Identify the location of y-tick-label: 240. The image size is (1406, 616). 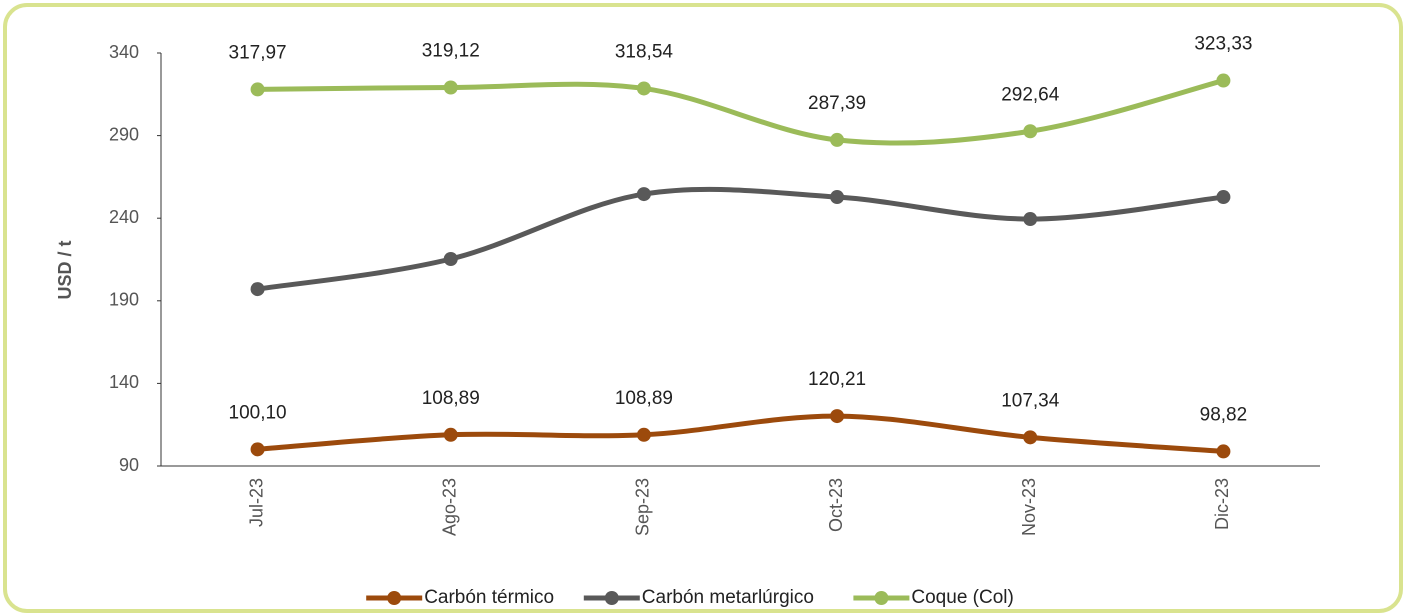
(124, 217).